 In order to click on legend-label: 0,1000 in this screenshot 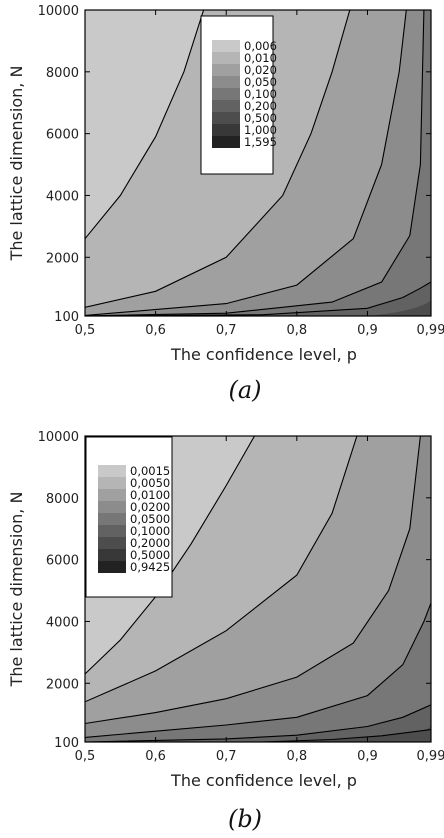, I will do `click(150, 531)`.